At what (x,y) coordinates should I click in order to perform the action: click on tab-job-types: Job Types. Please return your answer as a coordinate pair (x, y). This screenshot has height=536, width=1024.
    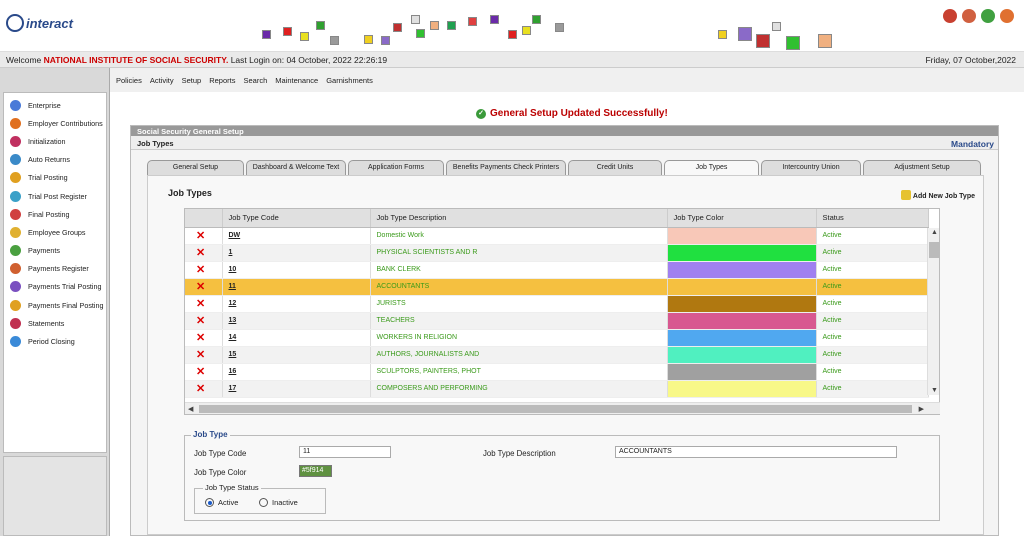
    Looking at the image, I should click on (711, 167).